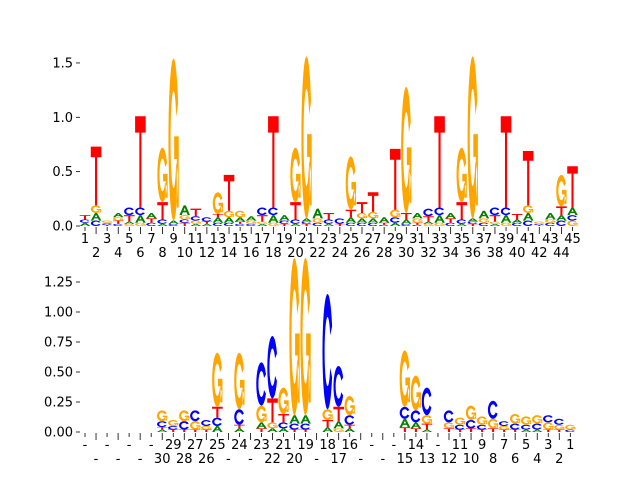 The image size is (640, 480). I want to click on x-tick-label: 13, so click(218, 239).